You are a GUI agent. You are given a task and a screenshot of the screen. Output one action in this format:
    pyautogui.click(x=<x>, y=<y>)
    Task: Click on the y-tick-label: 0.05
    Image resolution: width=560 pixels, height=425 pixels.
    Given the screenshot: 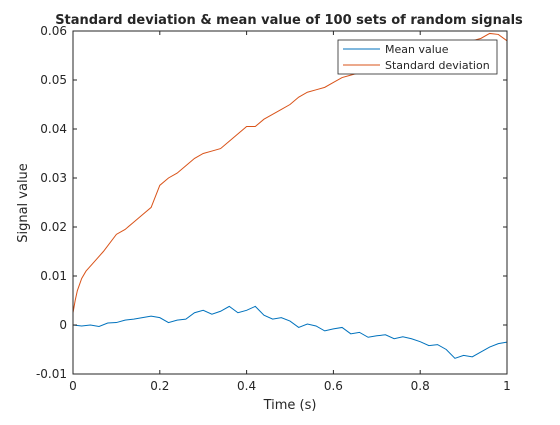 What is the action you would take?
    pyautogui.click(x=53, y=80)
    